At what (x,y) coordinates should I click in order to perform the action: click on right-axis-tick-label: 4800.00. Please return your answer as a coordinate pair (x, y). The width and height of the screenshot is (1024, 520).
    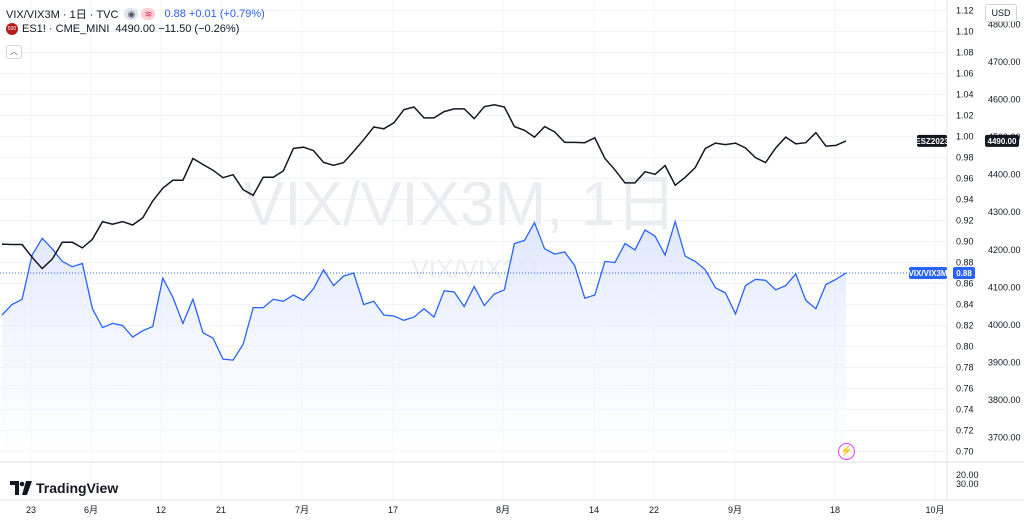
    Looking at the image, I should click on (1004, 24).